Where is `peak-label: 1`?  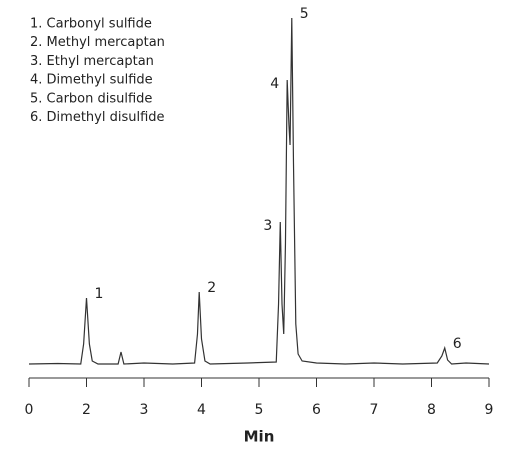
peak-label: 1 is located at coordinates (99, 294).